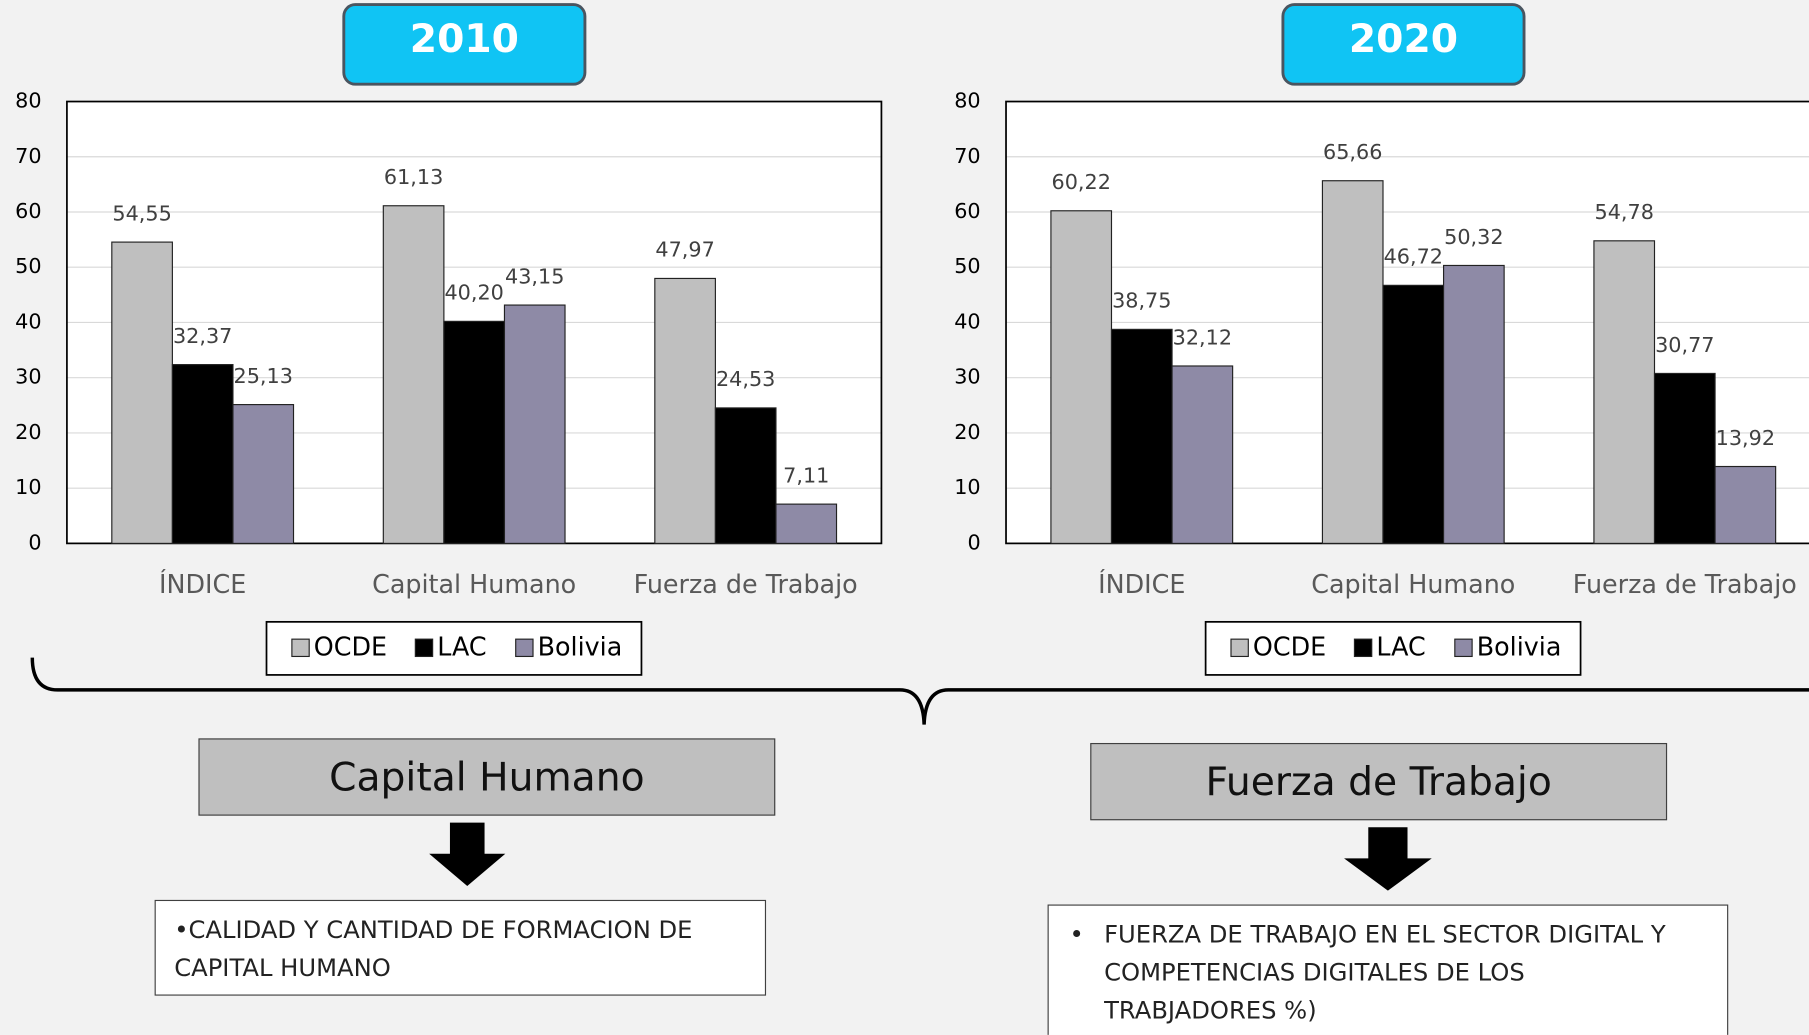 The image size is (1809, 1035). What do you see at coordinates (1202, 337) in the screenshot?
I see `data-label: 32,12` at bounding box center [1202, 337].